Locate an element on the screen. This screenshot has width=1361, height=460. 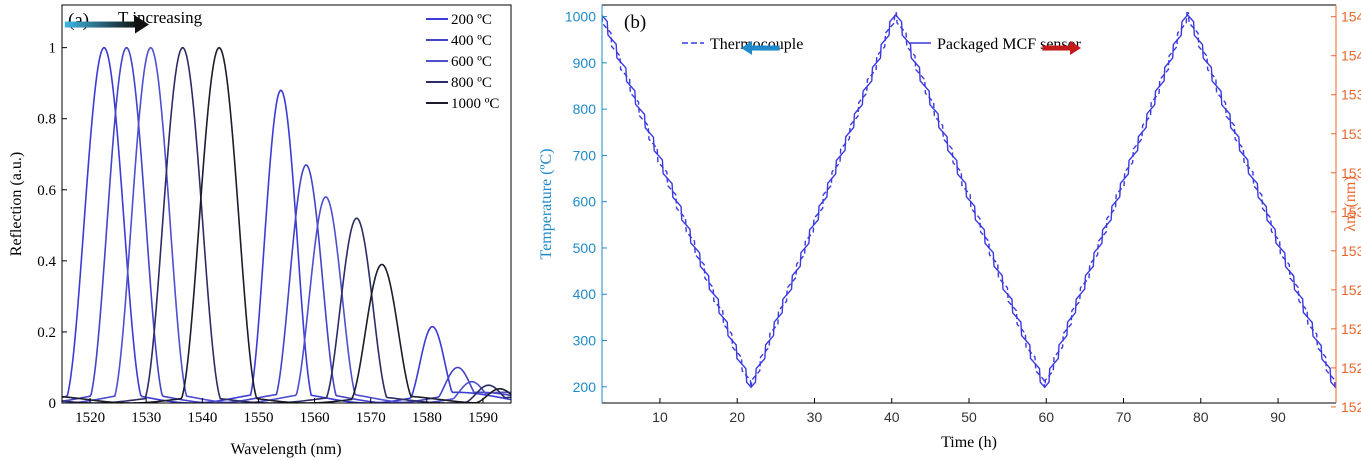
y2-tick-label: 1532 is located at coordinates (1351, 212).